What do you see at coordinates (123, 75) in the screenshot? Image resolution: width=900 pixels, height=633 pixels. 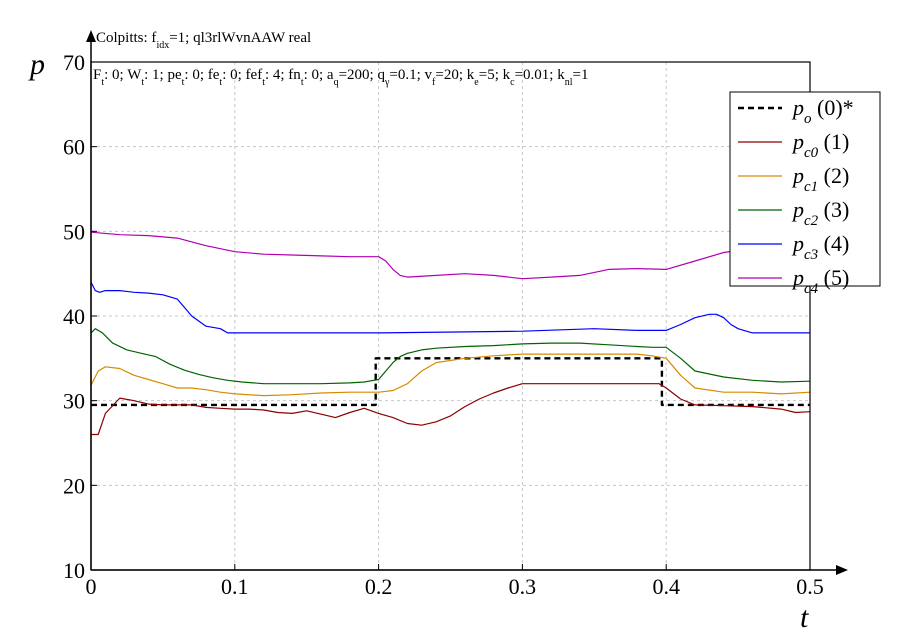 I see `param-text: : 0; W` at bounding box center [123, 75].